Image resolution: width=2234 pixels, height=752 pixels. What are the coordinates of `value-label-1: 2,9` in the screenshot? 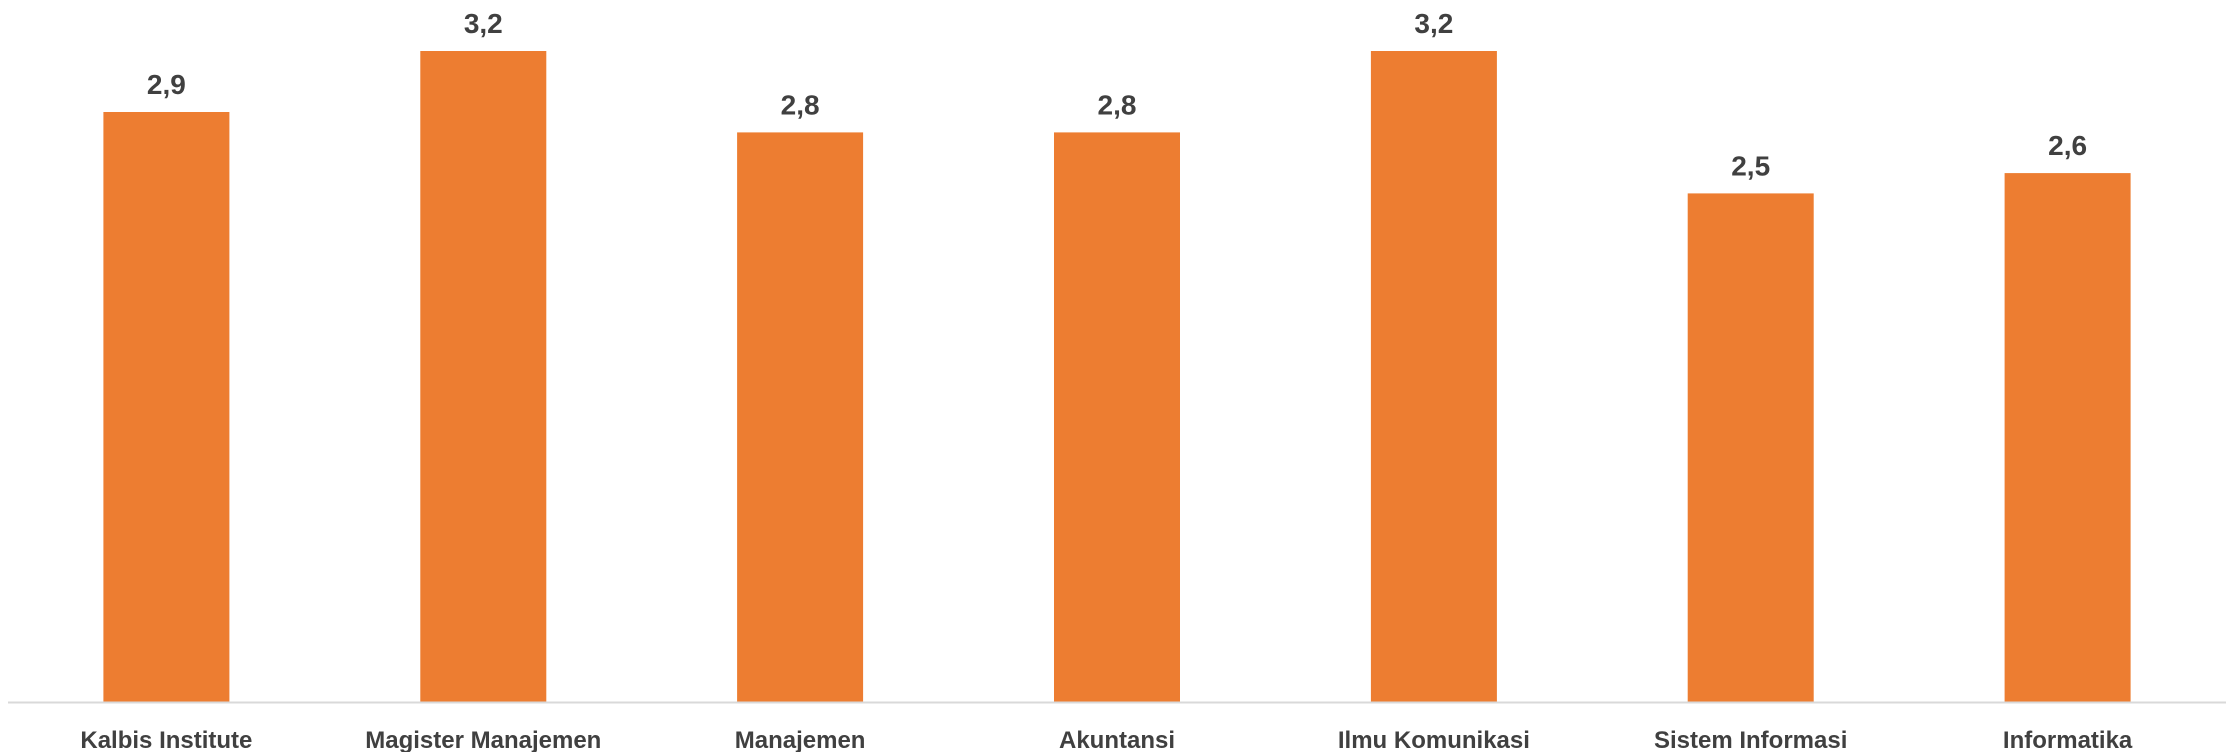 It's located at (166, 84).